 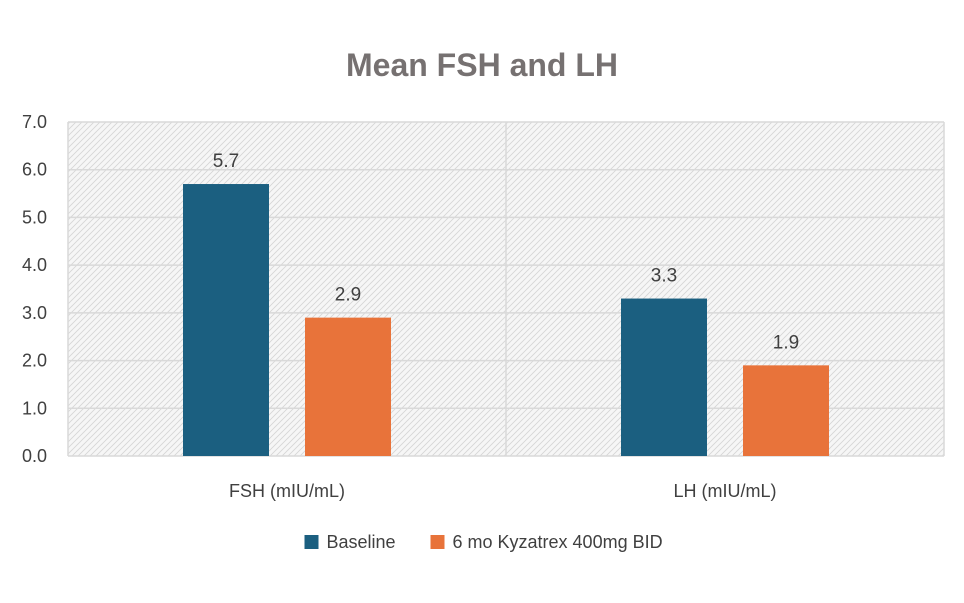 I want to click on y-tick-label: 4.0, so click(x=34, y=265).